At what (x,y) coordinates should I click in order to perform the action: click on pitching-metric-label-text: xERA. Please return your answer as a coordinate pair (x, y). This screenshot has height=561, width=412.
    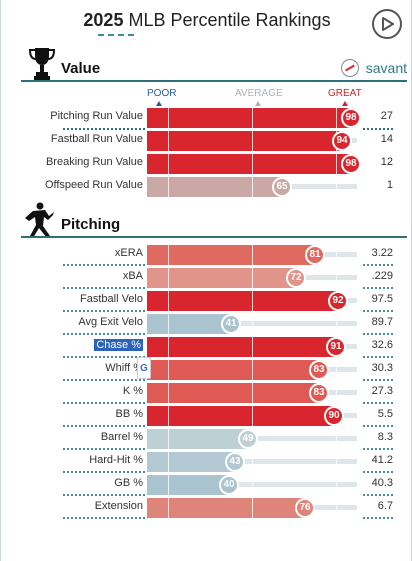
    Looking at the image, I should click on (128, 253).